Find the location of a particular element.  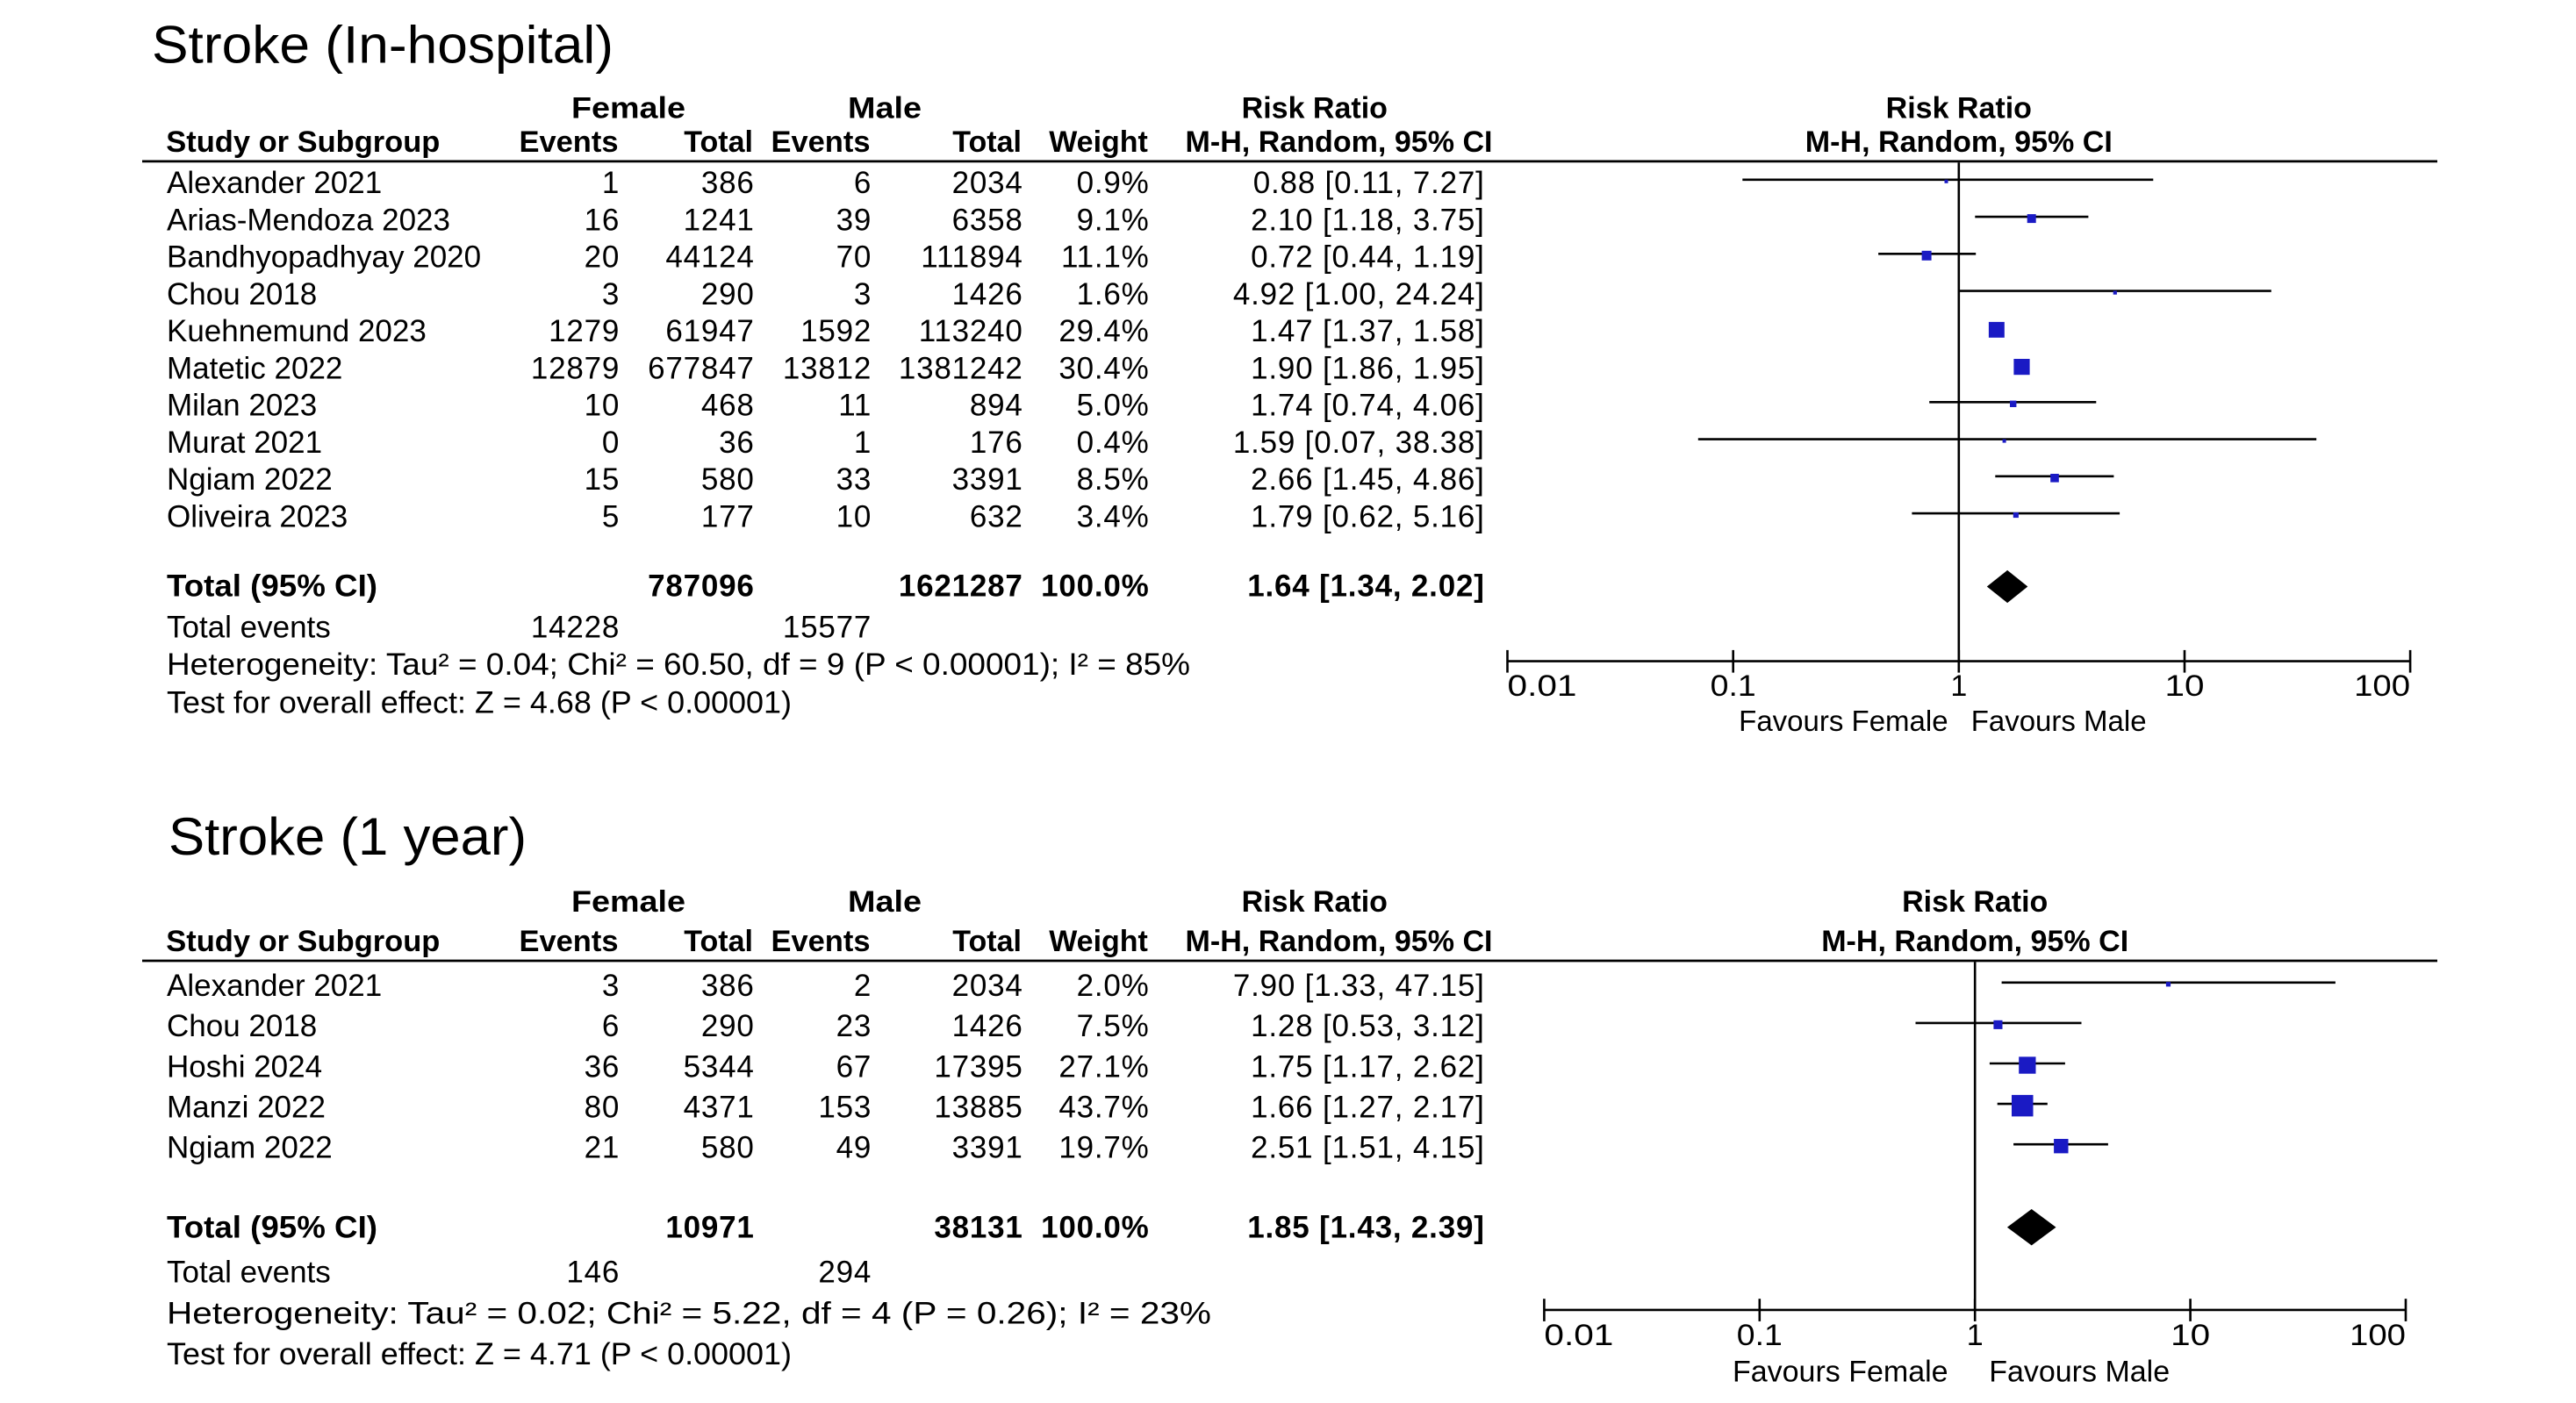

svg-text: 70 is located at coordinates (854, 257).